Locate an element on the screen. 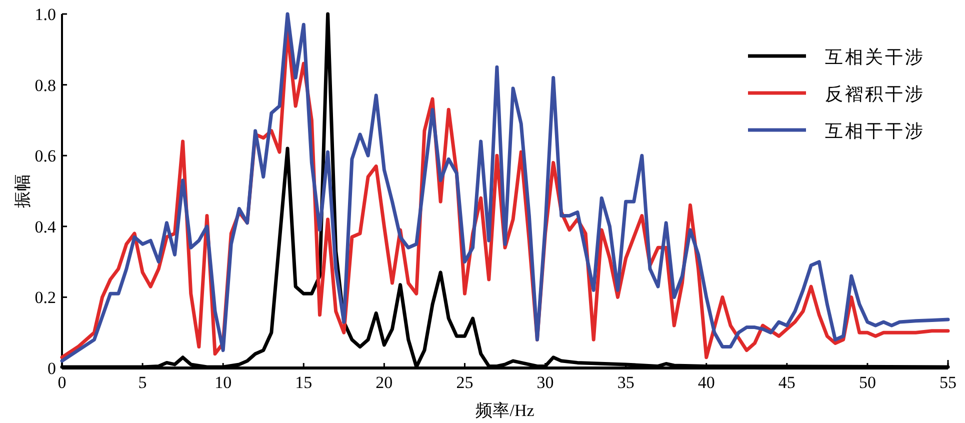 The width and height of the screenshot is (965, 423). x-tick-label: 20 is located at coordinates (384, 382).